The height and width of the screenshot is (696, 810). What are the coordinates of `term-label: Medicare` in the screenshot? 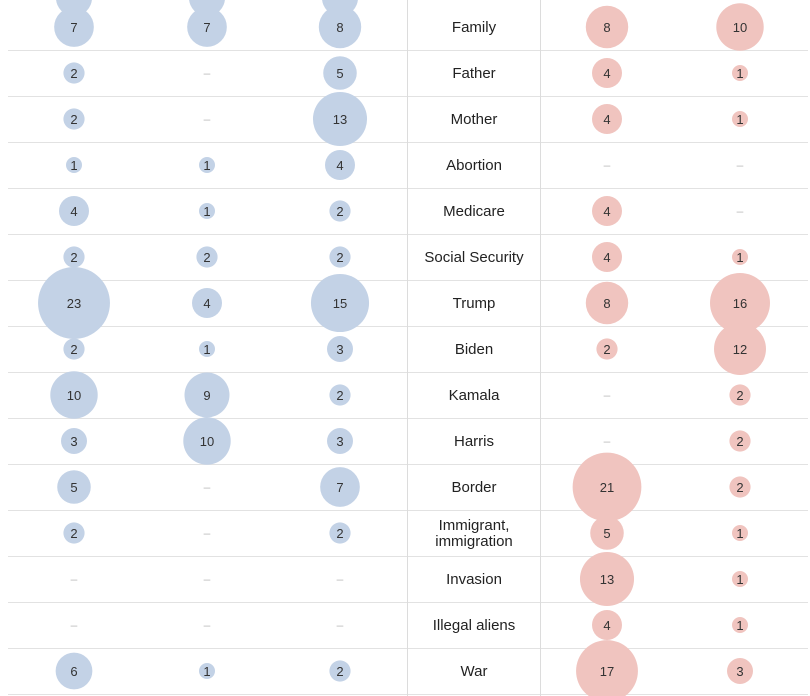 It's located at (474, 211).